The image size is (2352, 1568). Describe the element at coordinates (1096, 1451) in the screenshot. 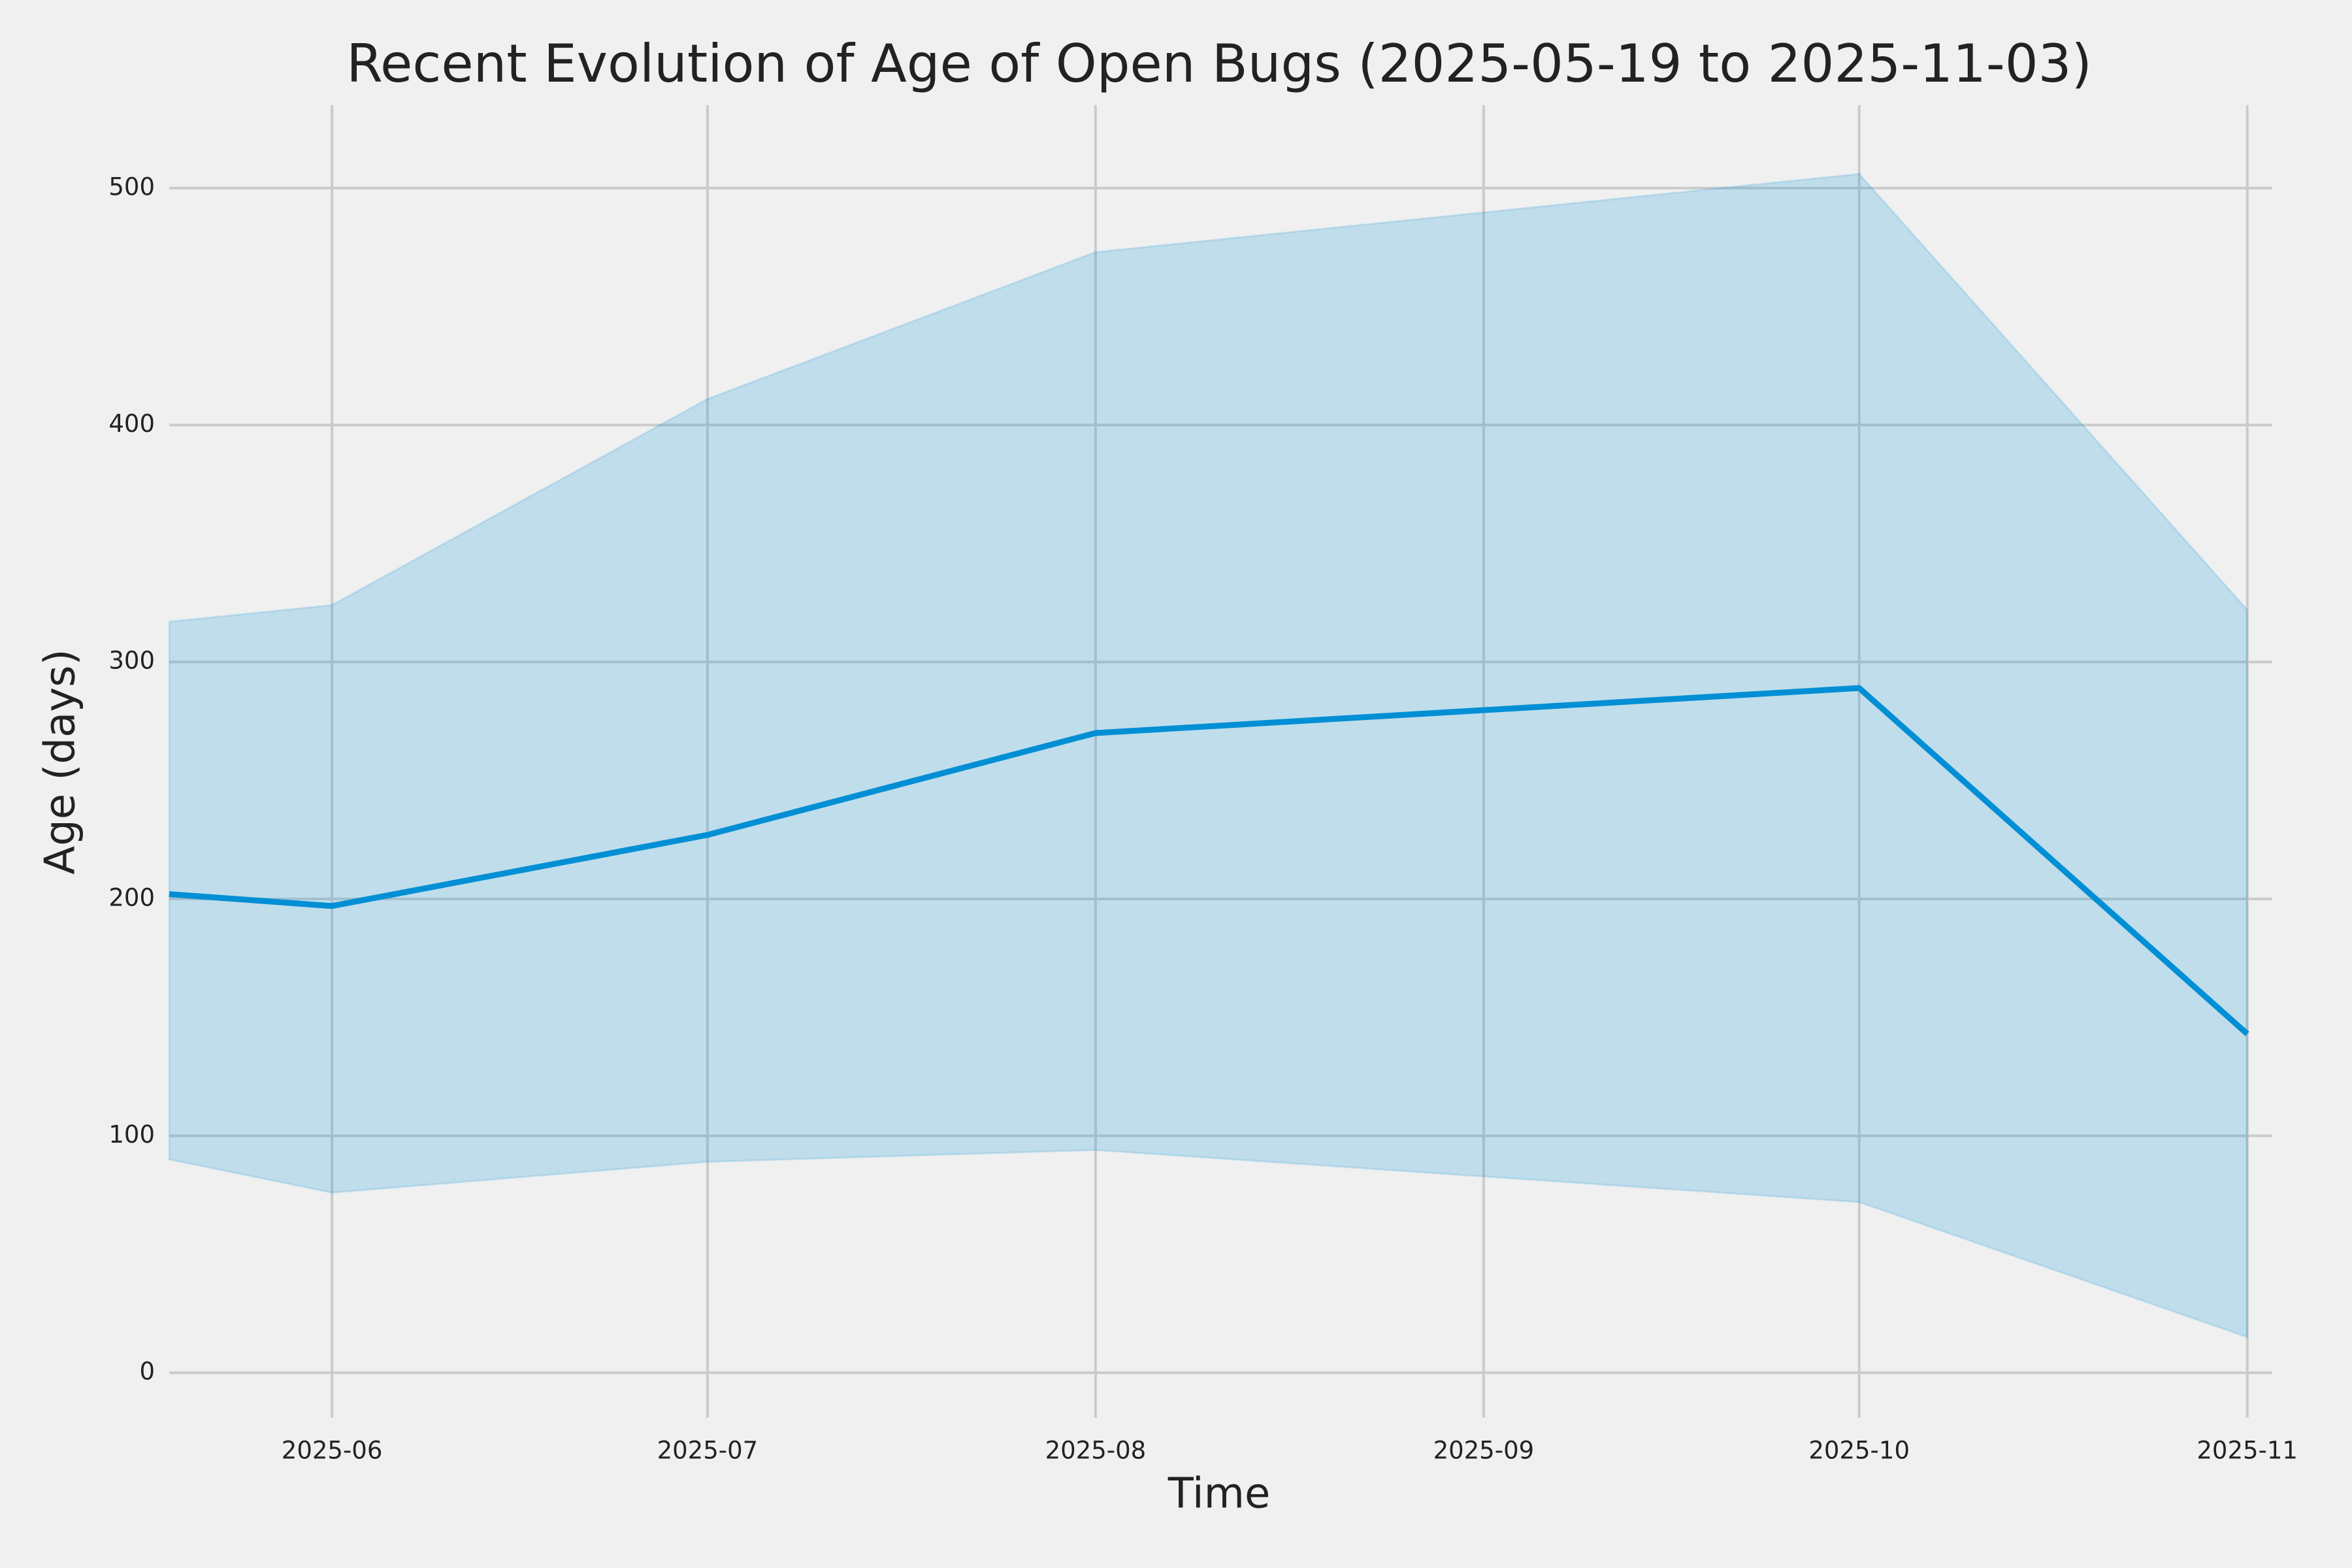

I see `x-tick-label: 2025-08` at that location.